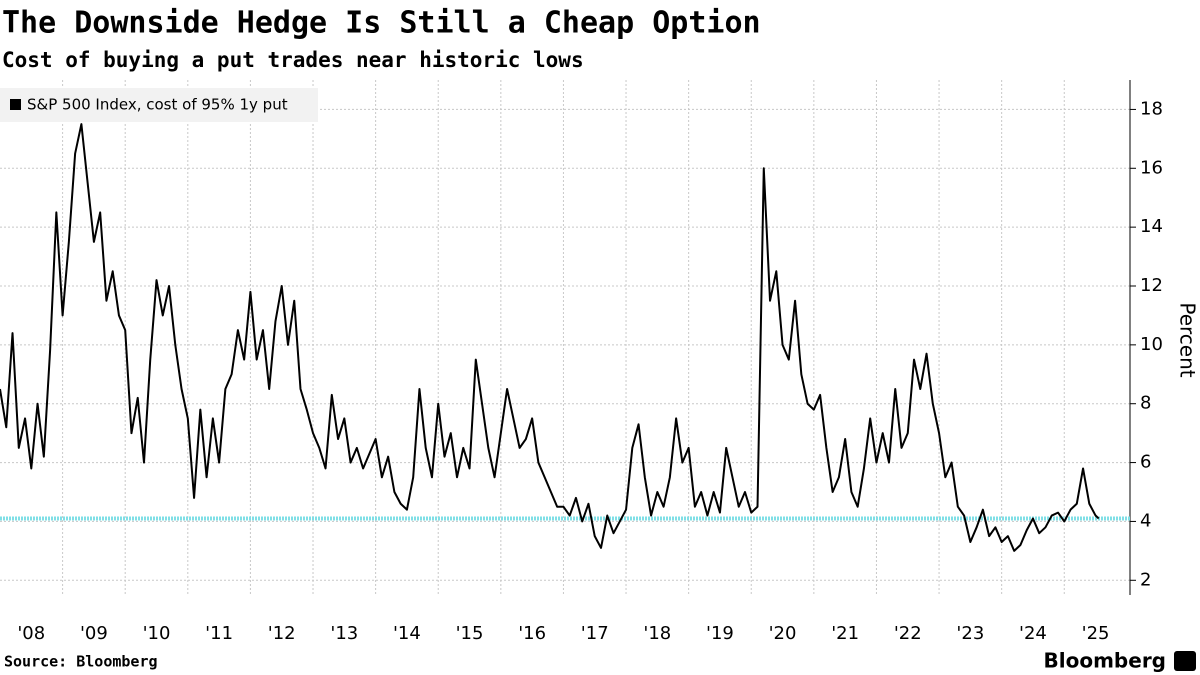 Image resolution: width=1200 pixels, height=675 pixels. Describe the element at coordinates (94, 633) in the screenshot. I see `x-tick-label: '09` at that location.